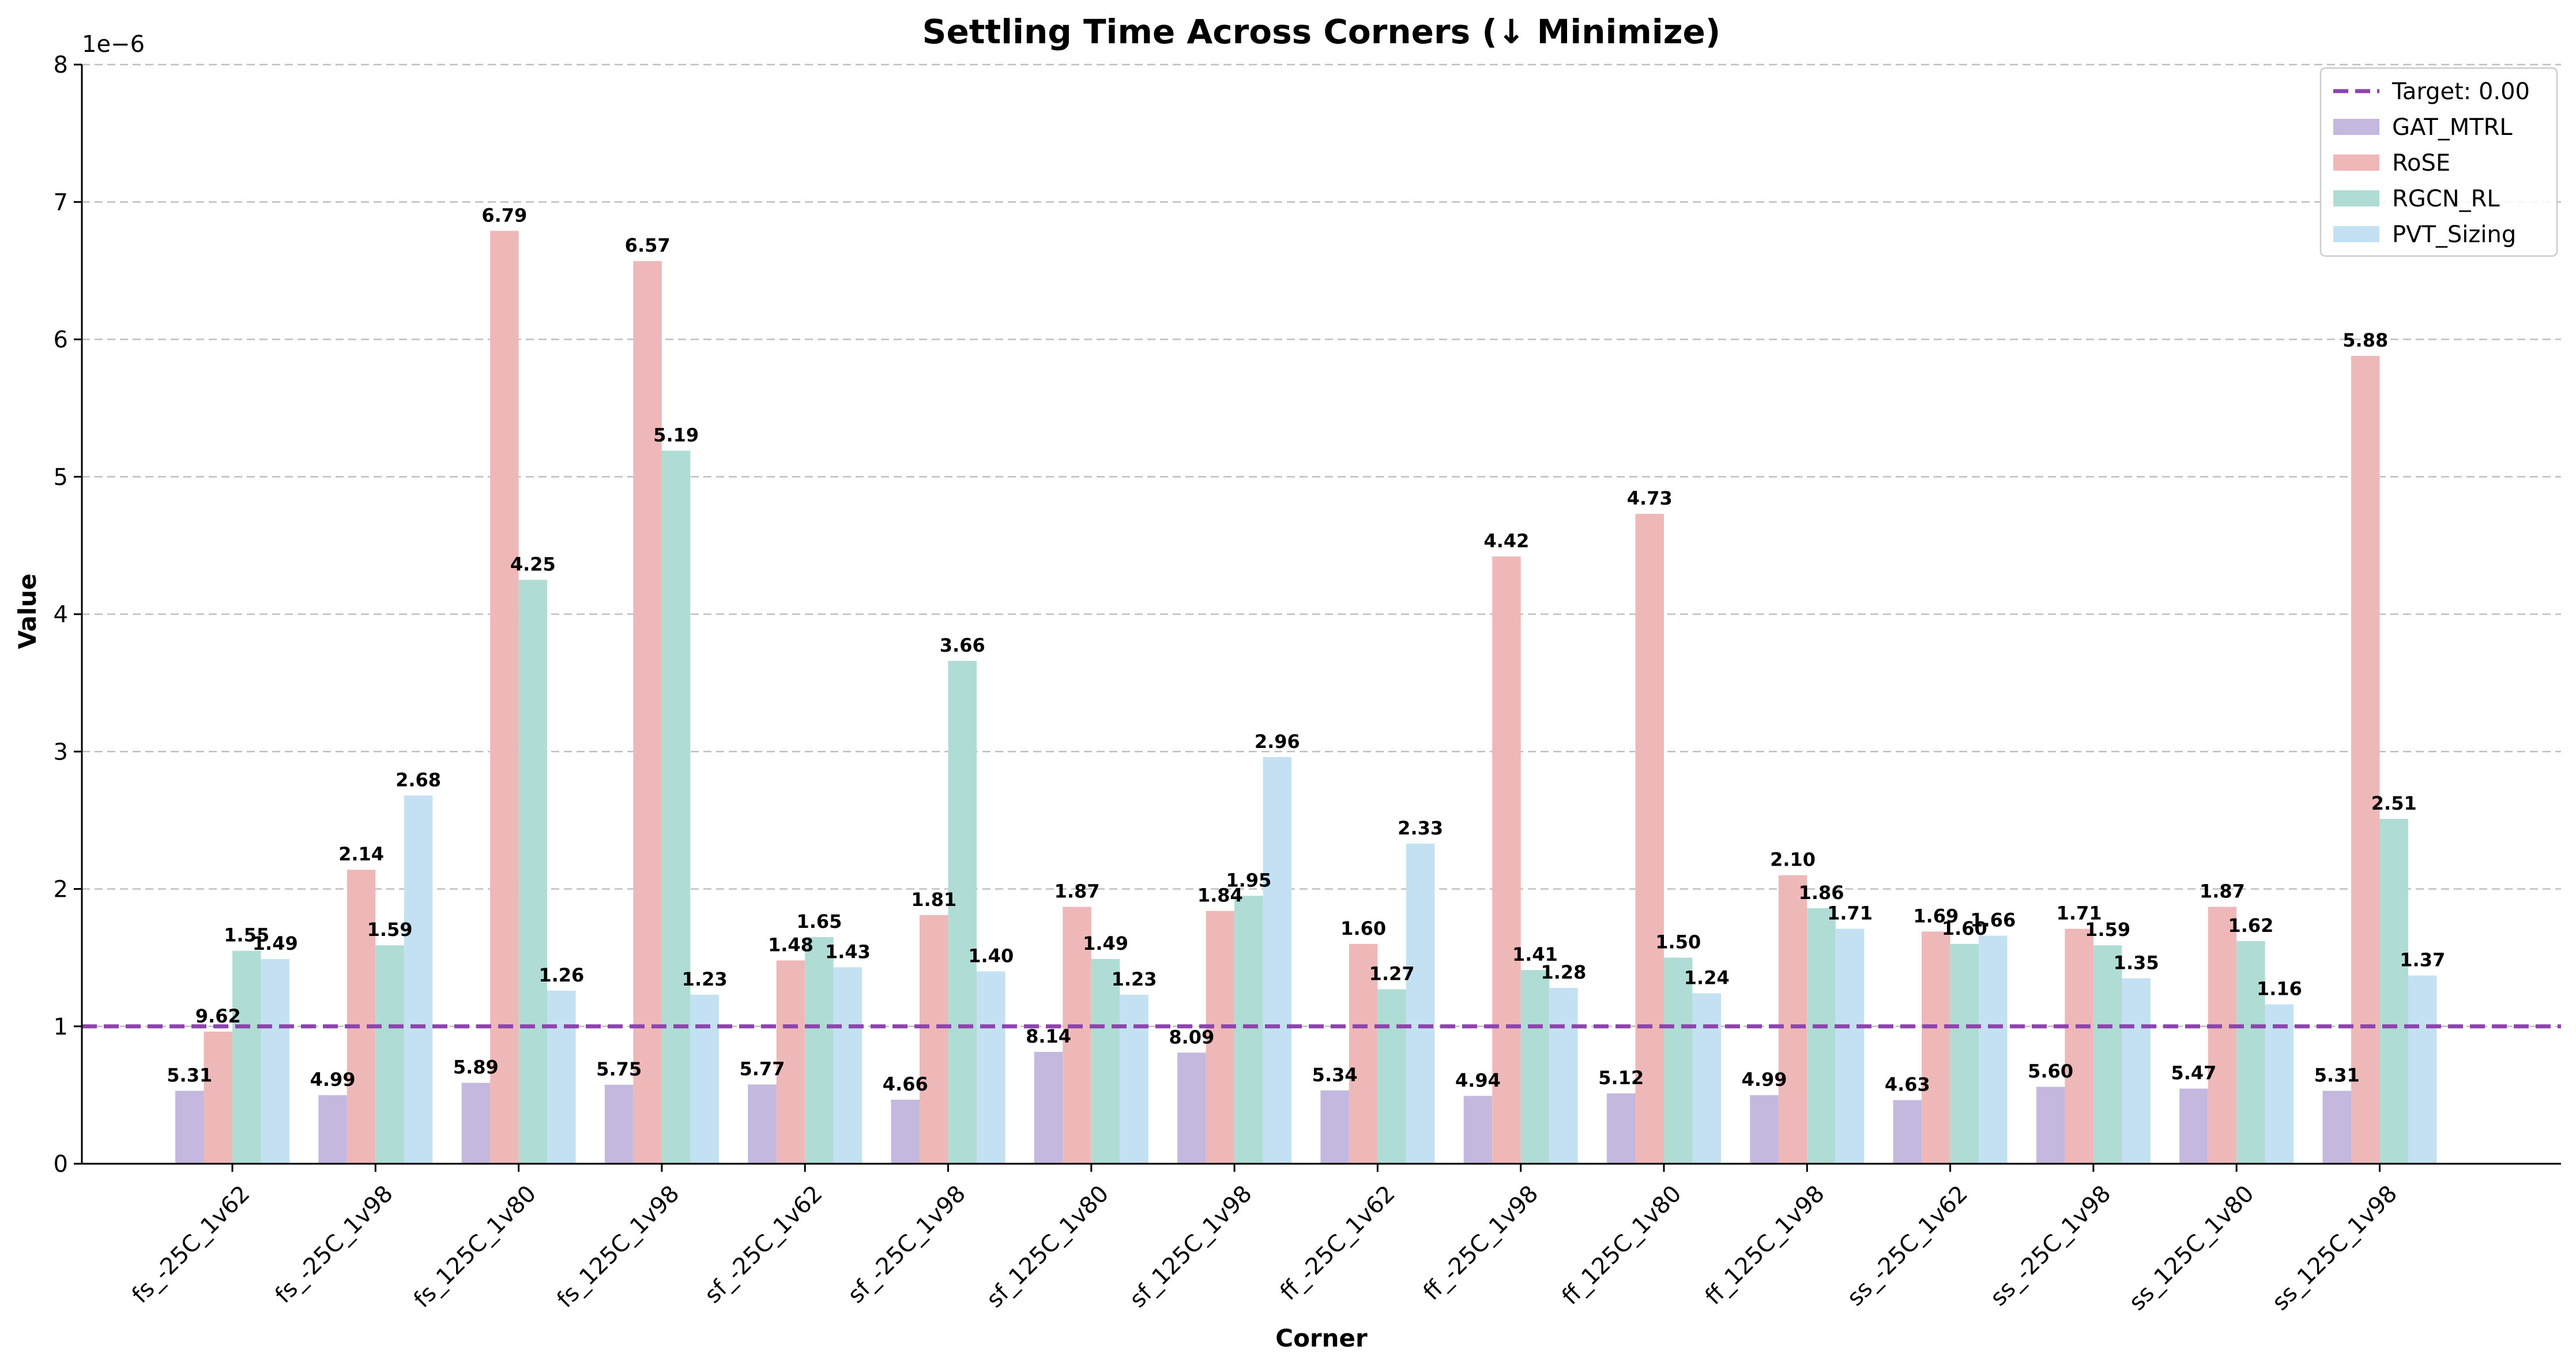 Image resolution: width=2576 pixels, height=1365 pixels. I want to click on data-label-RGCN_RL-3: 5.19, so click(676, 435).